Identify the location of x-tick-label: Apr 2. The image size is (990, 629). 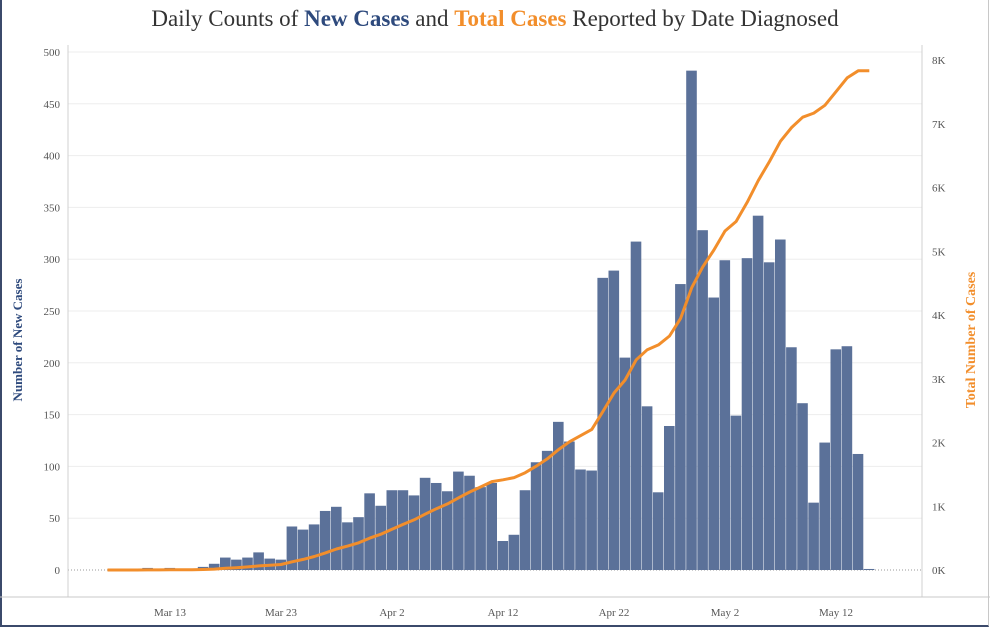
(391, 613).